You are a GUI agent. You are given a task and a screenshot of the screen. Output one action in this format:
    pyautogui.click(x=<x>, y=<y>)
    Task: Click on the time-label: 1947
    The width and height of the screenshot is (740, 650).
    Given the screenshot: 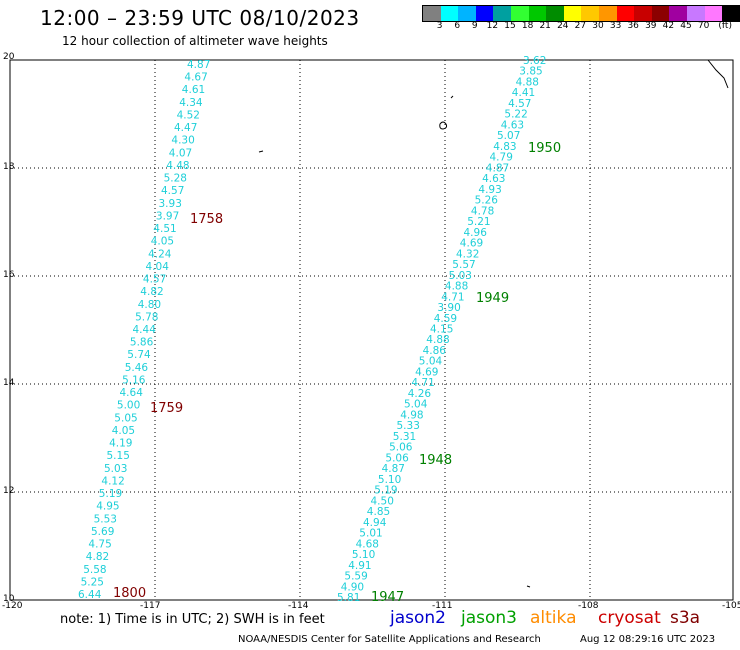 What is the action you would take?
    pyautogui.click(x=387, y=597)
    